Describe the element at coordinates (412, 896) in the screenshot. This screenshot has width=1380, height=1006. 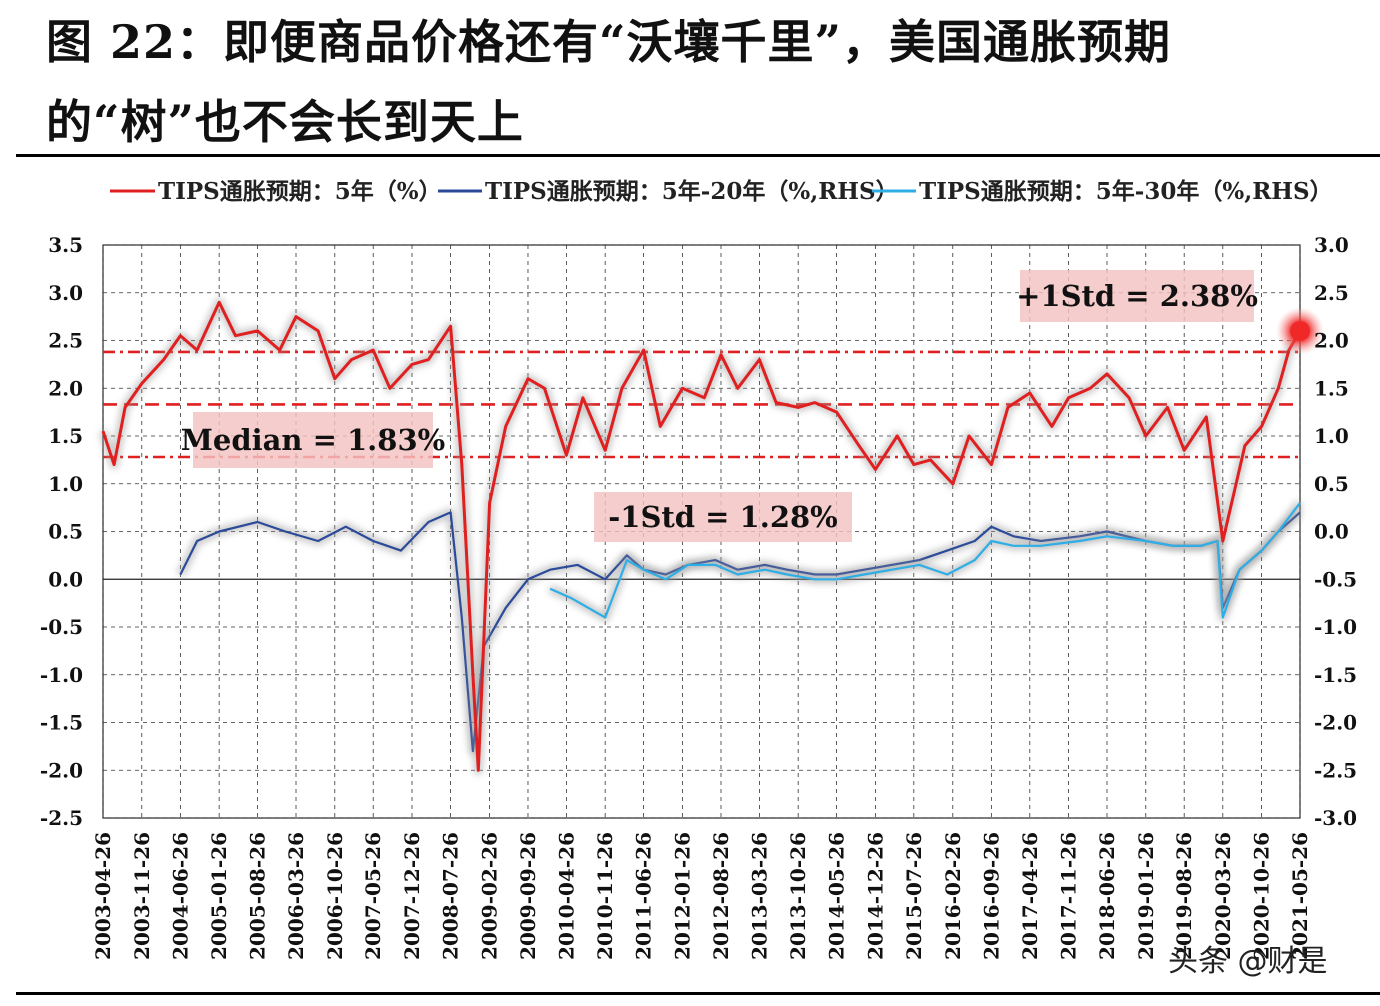
I see `x-tick-label: 2007-12-26` at that location.